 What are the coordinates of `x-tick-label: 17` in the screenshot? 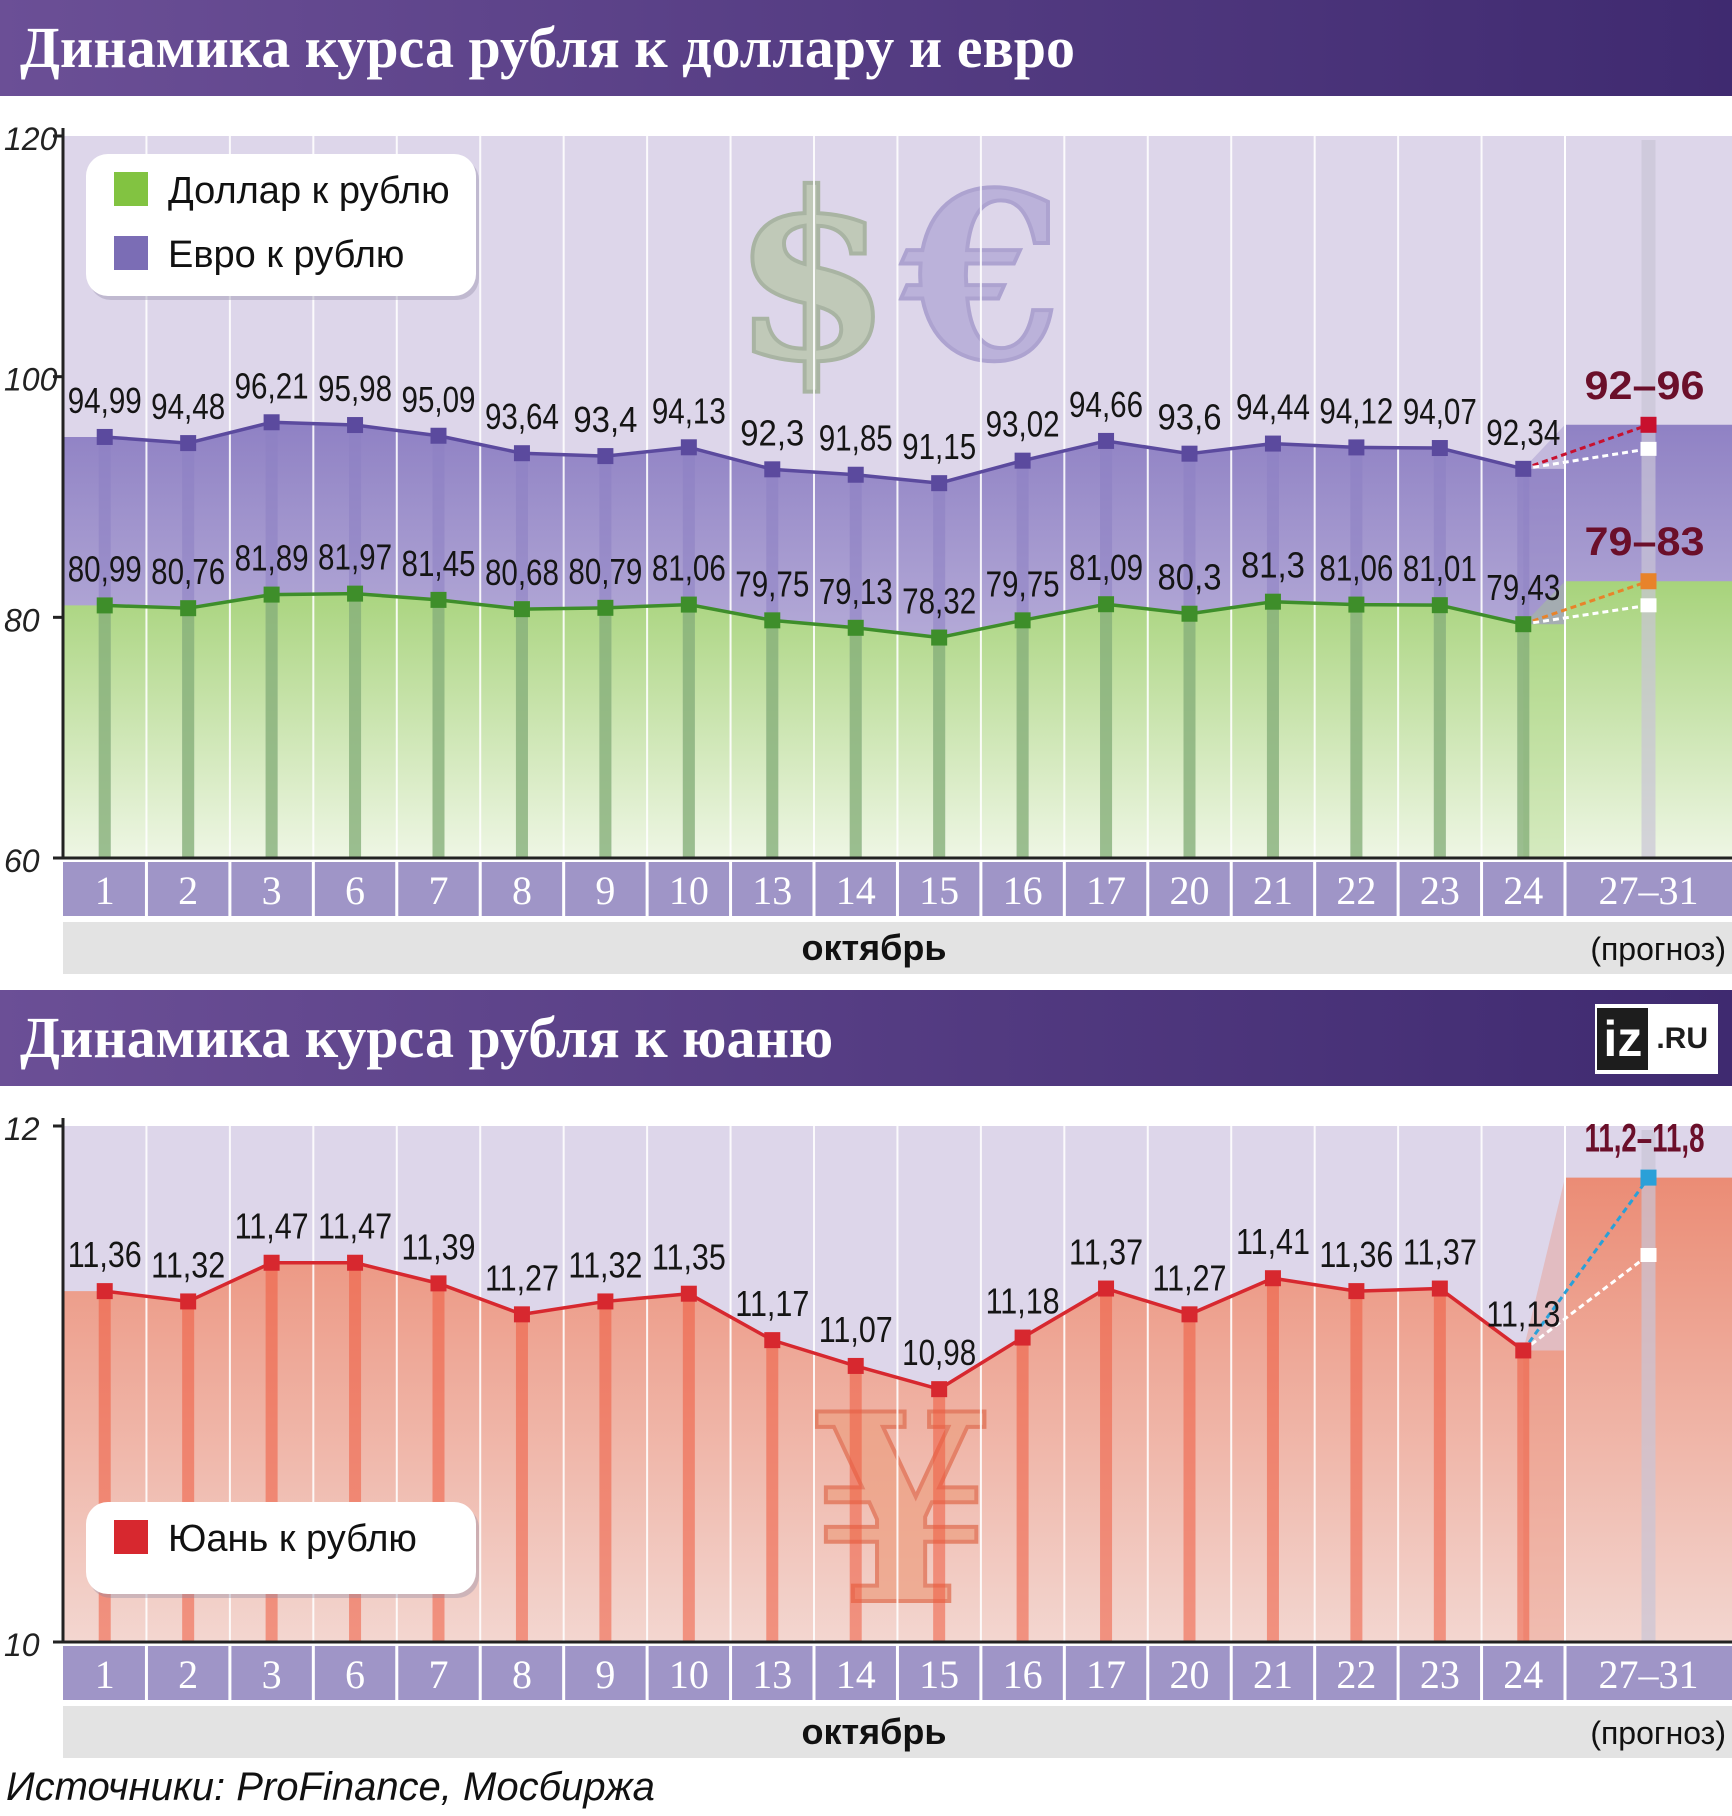 It's located at (1106, 1674).